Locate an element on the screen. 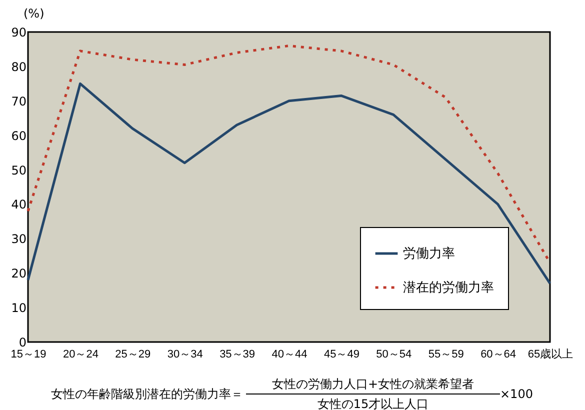  x-tick-label: 25～29 is located at coordinates (133, 354).